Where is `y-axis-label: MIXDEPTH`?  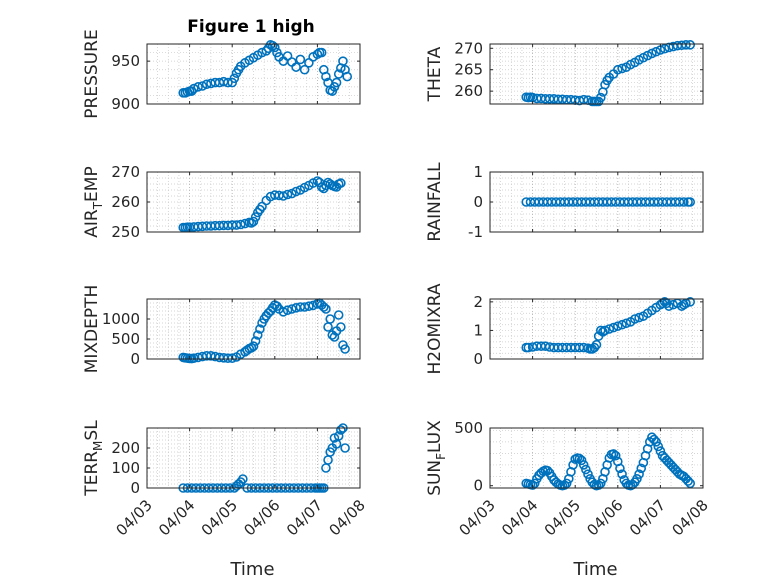
y-axis-label: MIXDEPTH is located at coordinates (92, 329).